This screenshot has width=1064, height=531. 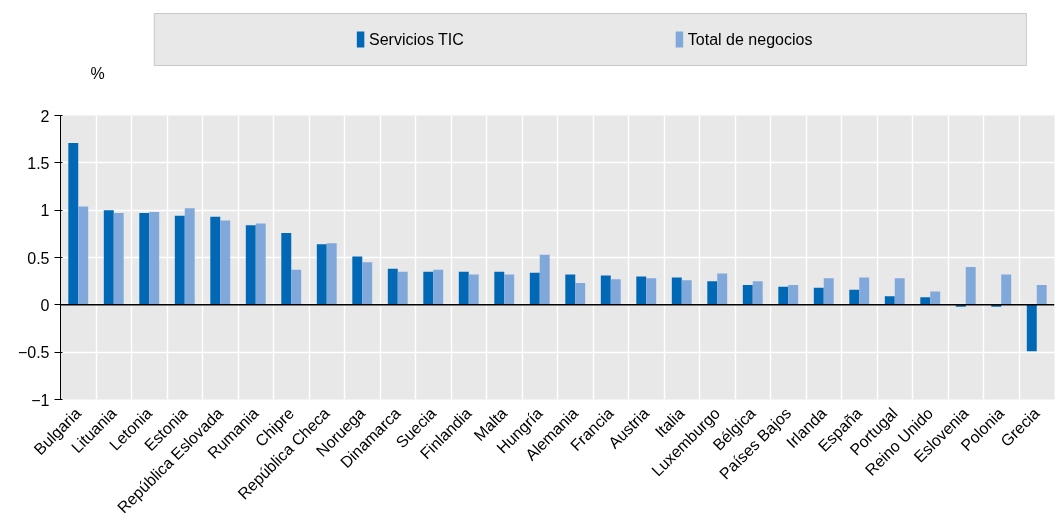 I want to click on y-tick-label: 0, so click(x=45, y=305).